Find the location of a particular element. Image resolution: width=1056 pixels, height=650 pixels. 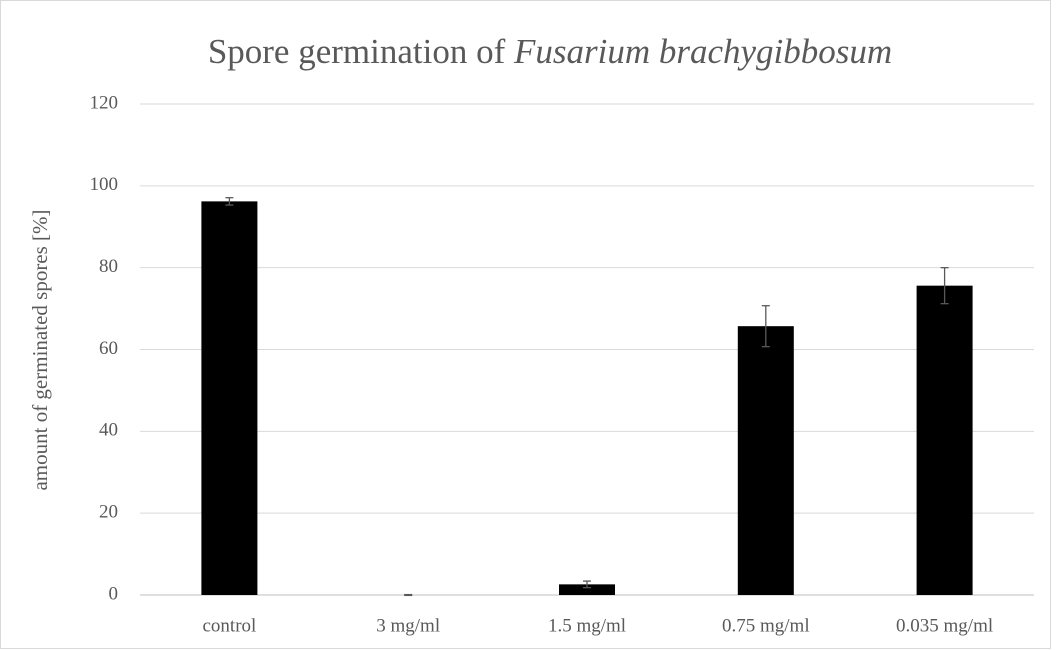

y-tick-label: 20 is located at coordinates (108, 512).